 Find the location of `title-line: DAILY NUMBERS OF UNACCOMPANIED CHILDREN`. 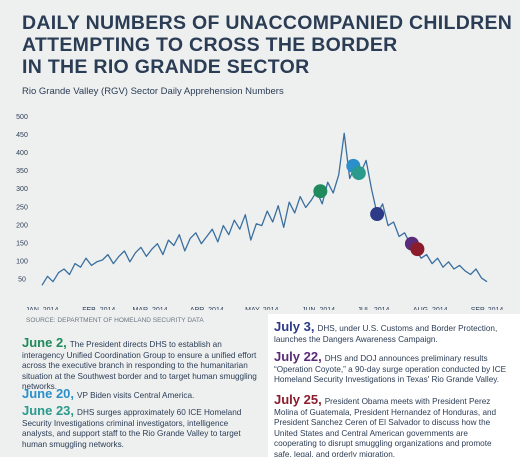

title-line: DAILY NUMBERS OF UNACCOMPANIED CHILDREN is located at coordinates (267, 23).